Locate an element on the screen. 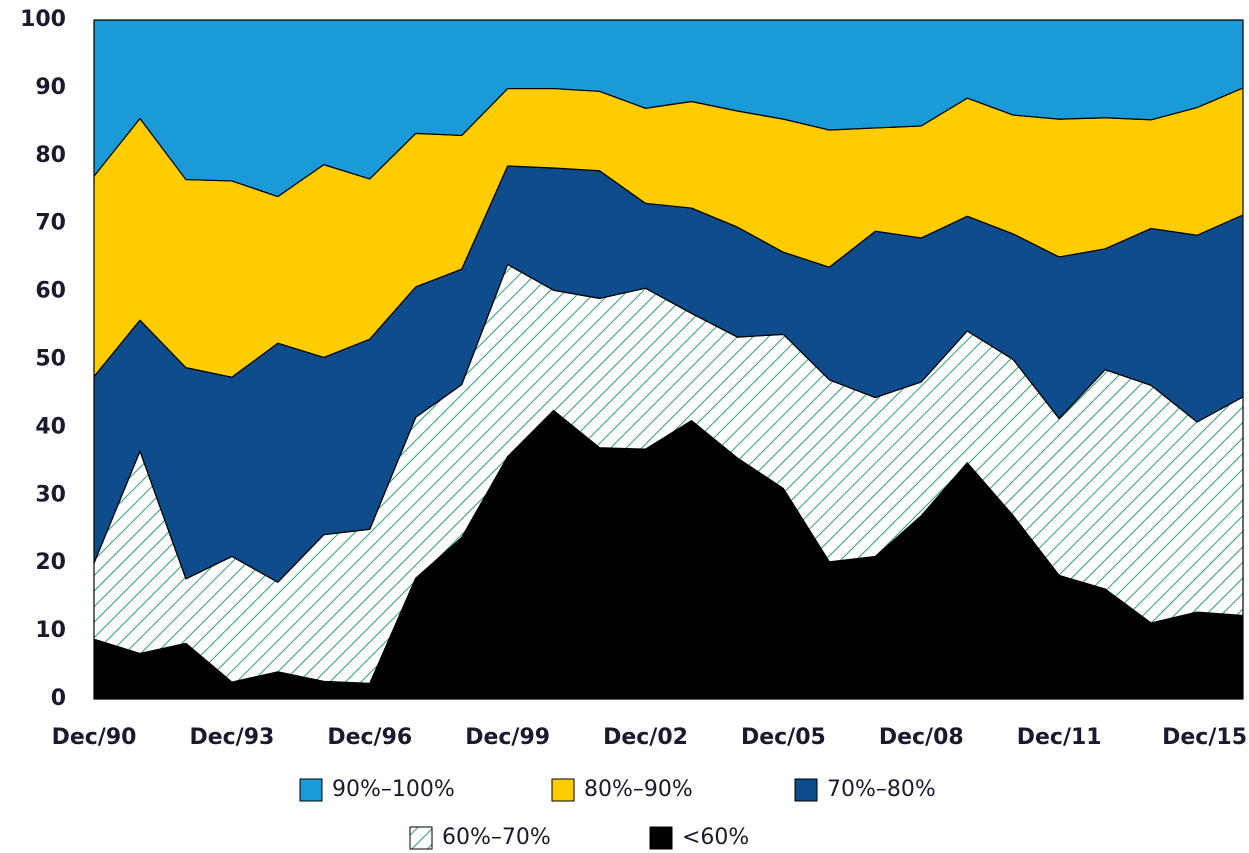 The image size is (1249, 853). y-tick-label: 80 is located at coordinates (50, 155).